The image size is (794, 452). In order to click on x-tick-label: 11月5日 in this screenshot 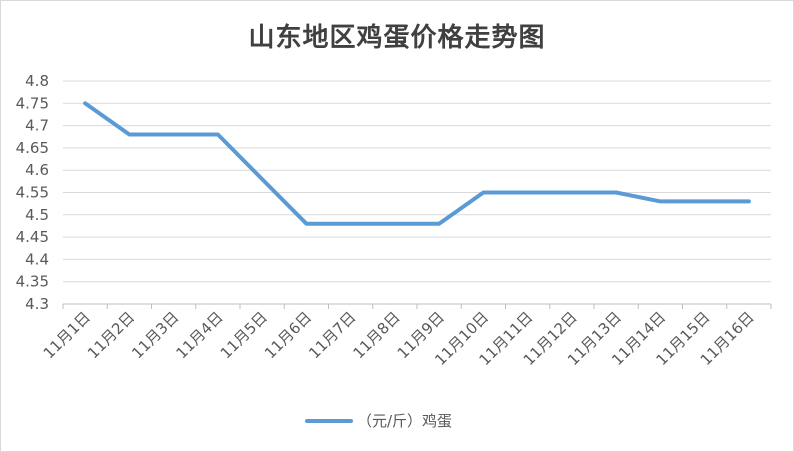, I will do `click(244, 335)`.